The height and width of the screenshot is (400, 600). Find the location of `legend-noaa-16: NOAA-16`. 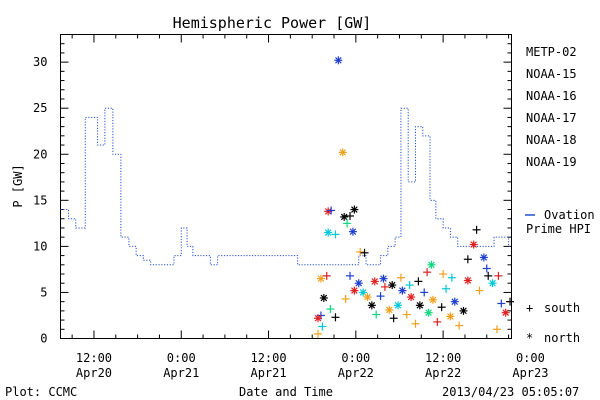

legend-noaa-16: NOAA-16 is located at coordinates (551, 96).